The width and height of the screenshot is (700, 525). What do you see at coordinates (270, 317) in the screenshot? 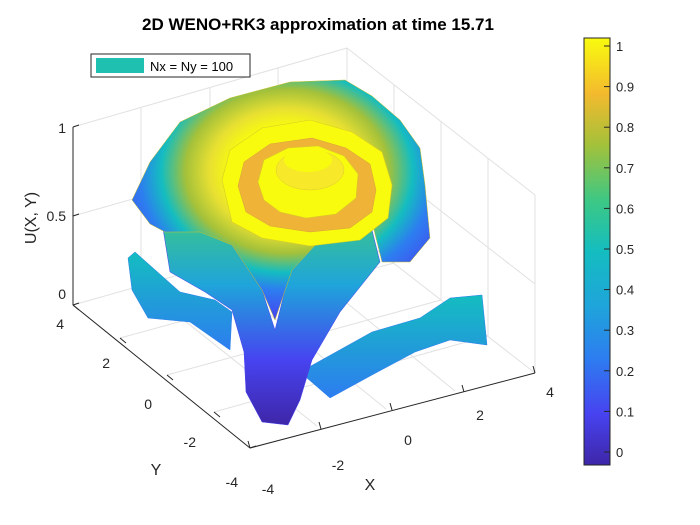
I see `surface-funnel` at bounding box center [270, 317].